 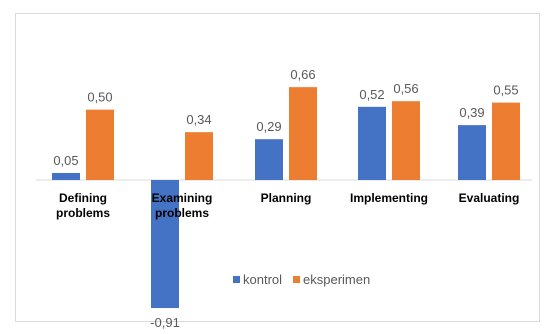 I want to click on data-label-eksperimen-3: 0,56, so click(x=405, y=88).